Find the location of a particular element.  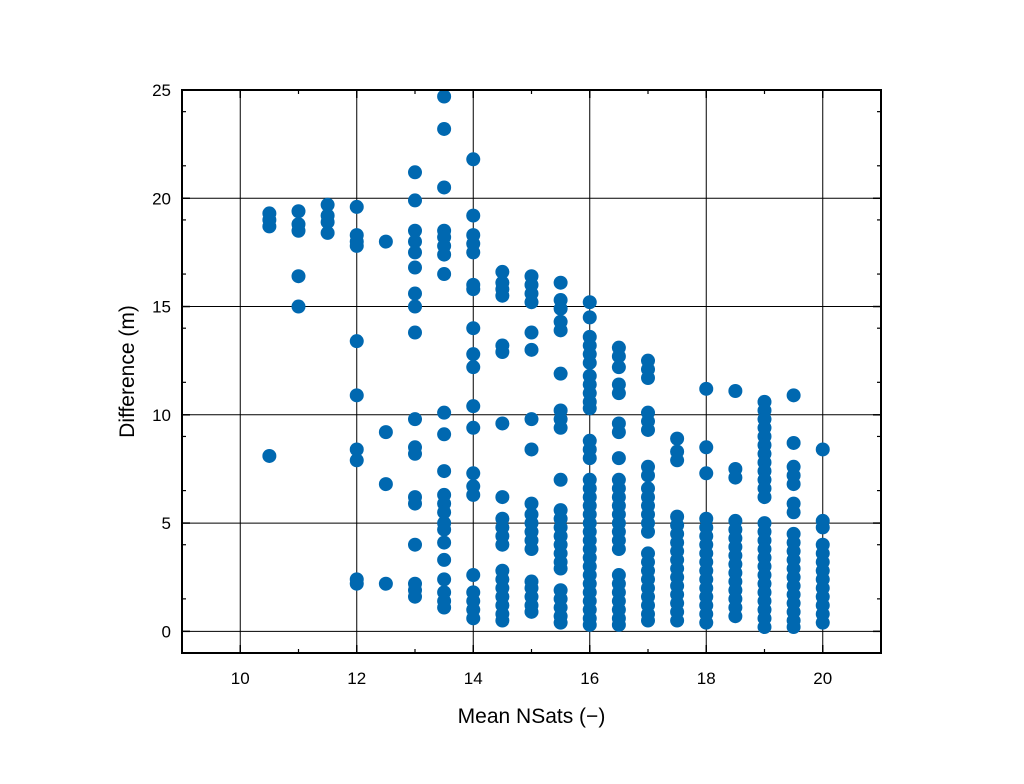

x-tick-labels: 10 12 14 16 18 20 is located at coordinates (531, 678).